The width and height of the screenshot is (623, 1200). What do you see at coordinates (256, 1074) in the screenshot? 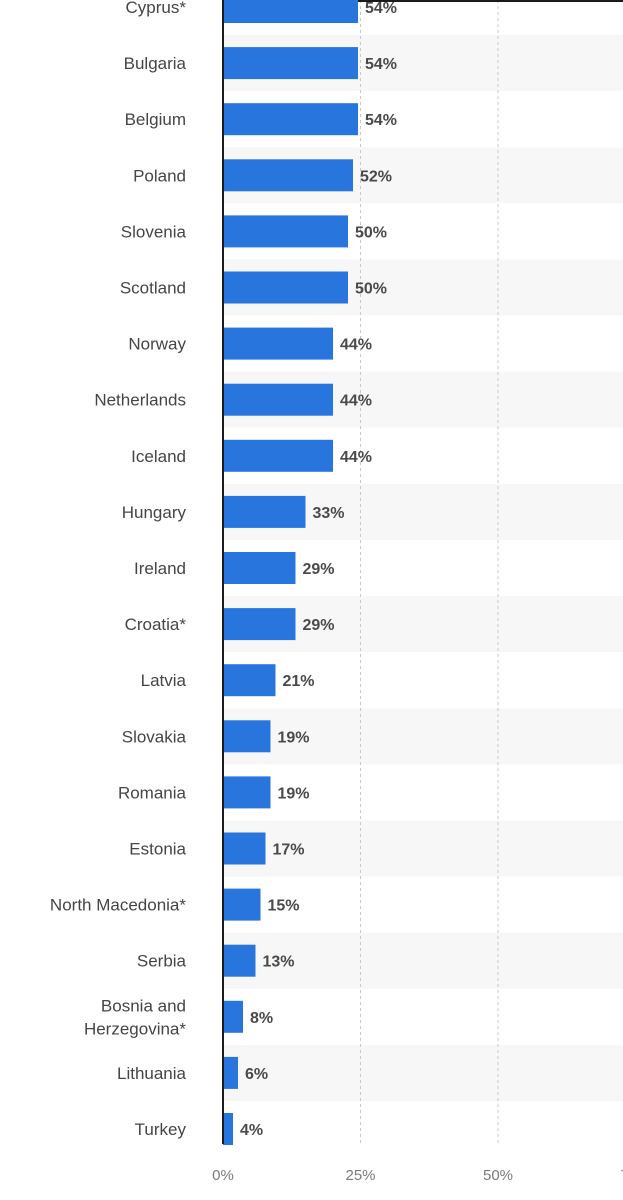
I see `value-label: 6%` at bounding box center [256, 1074].